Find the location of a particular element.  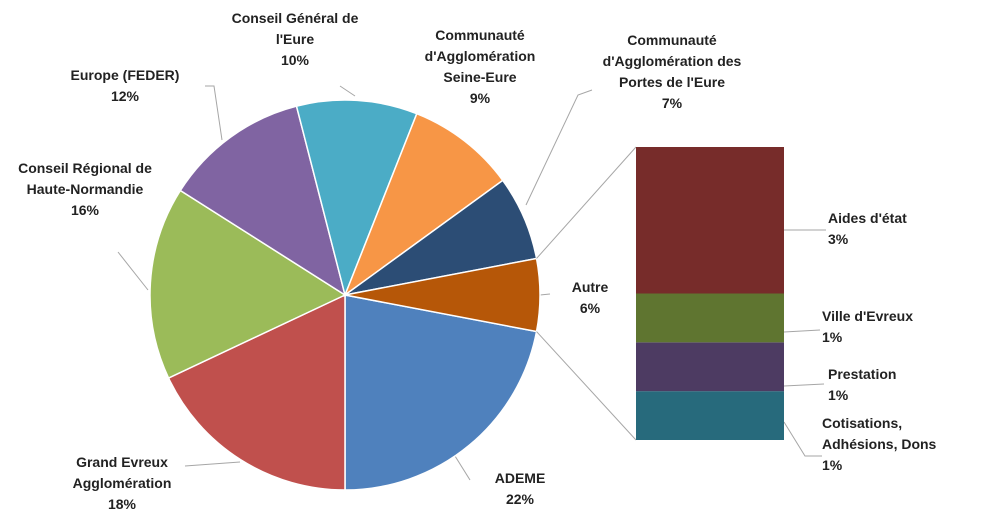

label-name: Europe (FEDER) is located at coordinates (125, 75).